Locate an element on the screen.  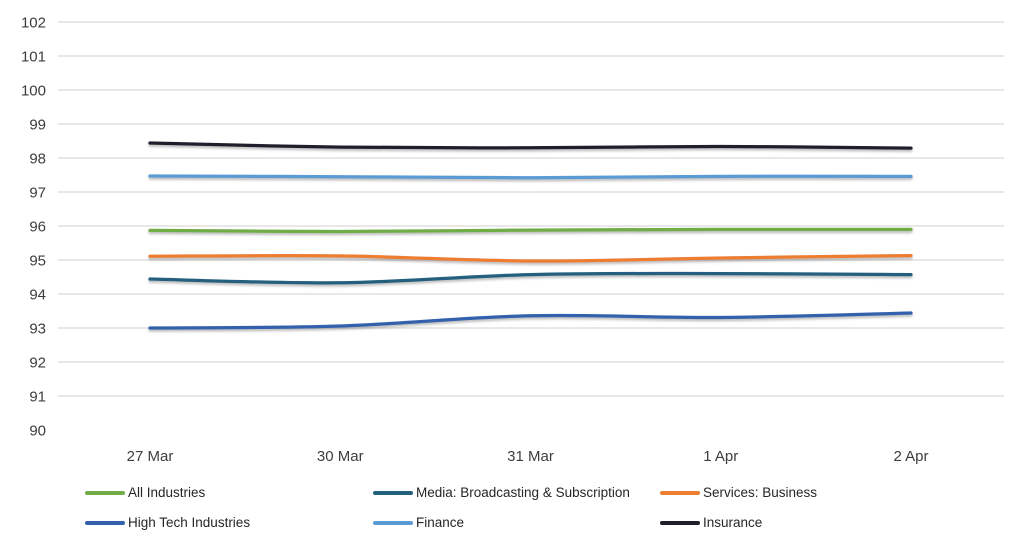
legend-label-media: Media: Broadcasting & Subscription is located at coordinates (523, 492).